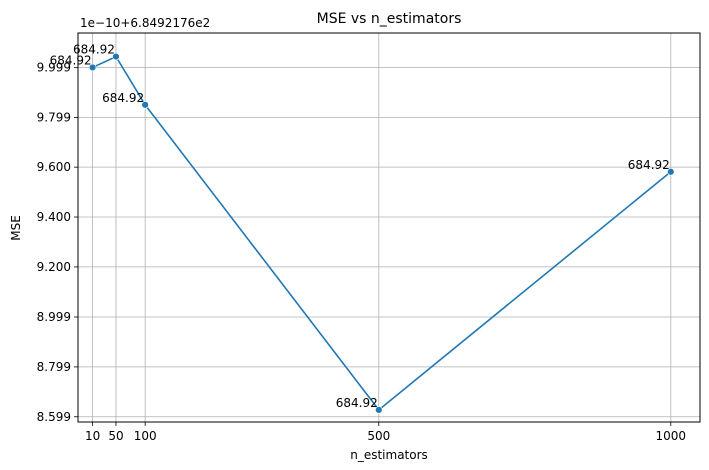 Image resolution: width=709 pixels, height=470 pixels. Describe the element at coordinates (115, 436) in the screenshot. I see `x-tick-label: 50` at that location.